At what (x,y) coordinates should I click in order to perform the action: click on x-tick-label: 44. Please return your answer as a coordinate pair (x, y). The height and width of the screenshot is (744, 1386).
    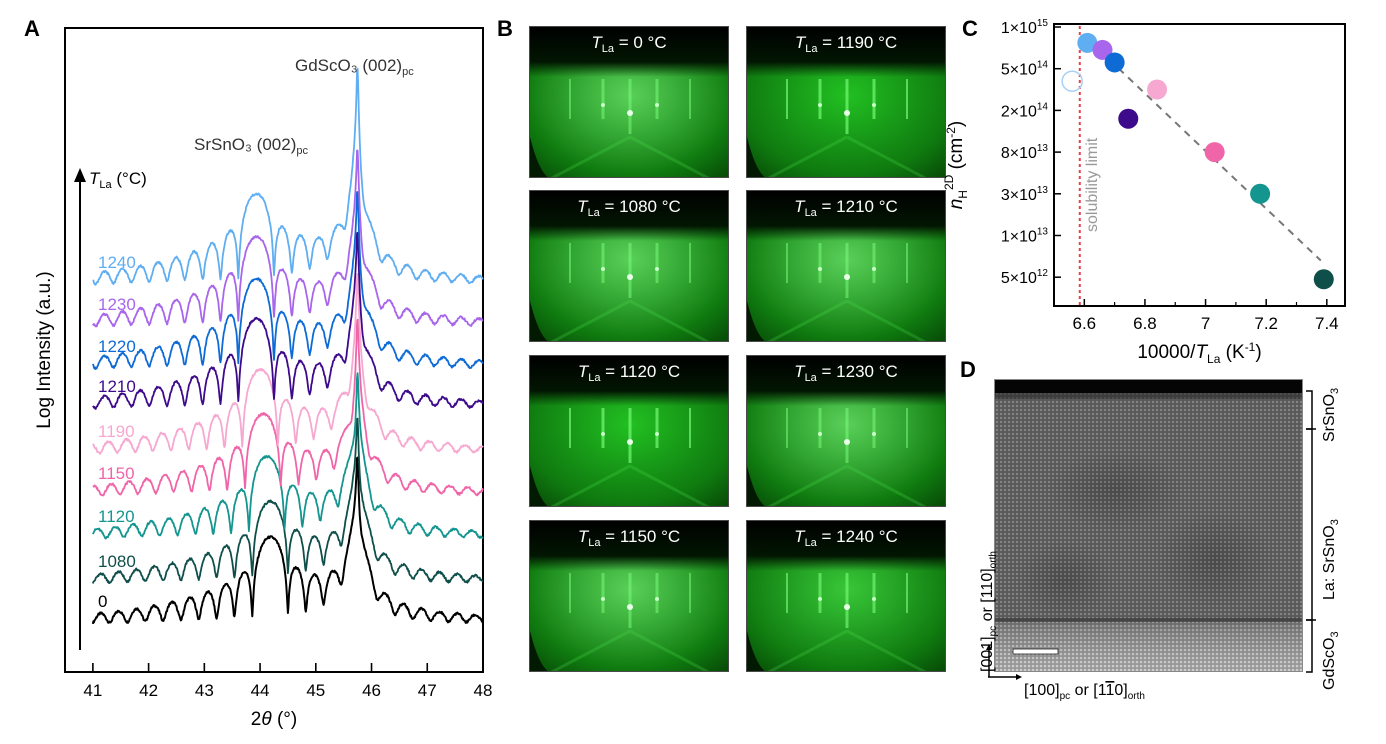
    Looking at the image, I should click on (260, 690).